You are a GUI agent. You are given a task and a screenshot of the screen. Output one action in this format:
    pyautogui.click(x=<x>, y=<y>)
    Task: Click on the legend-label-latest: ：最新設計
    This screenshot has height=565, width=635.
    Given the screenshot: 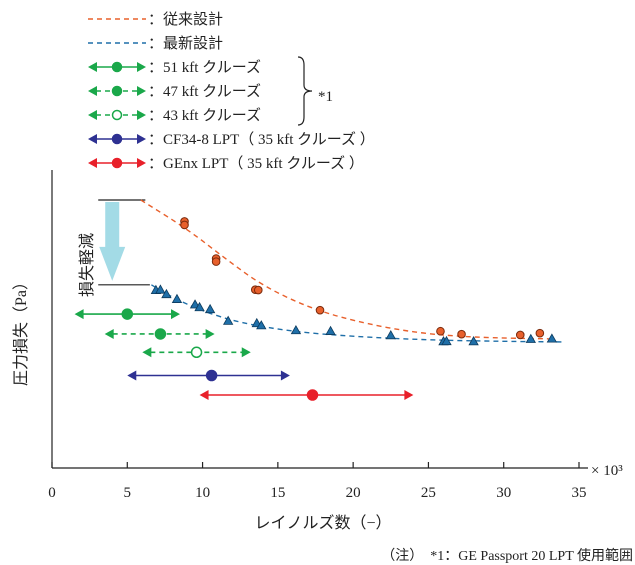 What is the action you would take?
    pyautogui.click(x=185, y=43)
    